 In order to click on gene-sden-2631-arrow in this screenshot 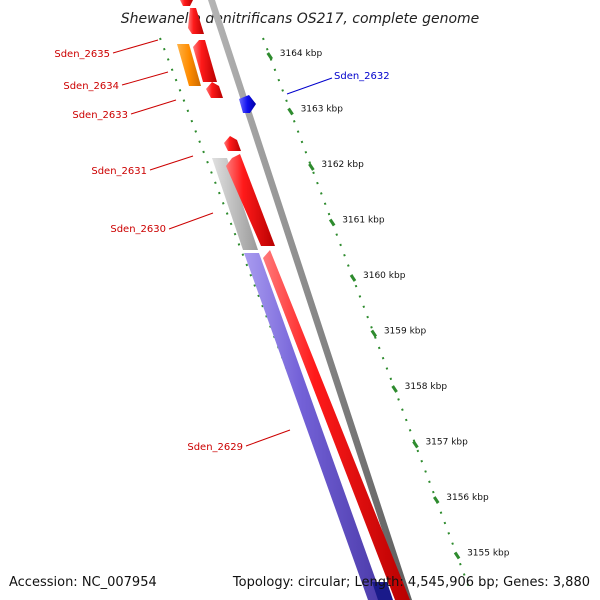, I will do `click(232, 143)`.